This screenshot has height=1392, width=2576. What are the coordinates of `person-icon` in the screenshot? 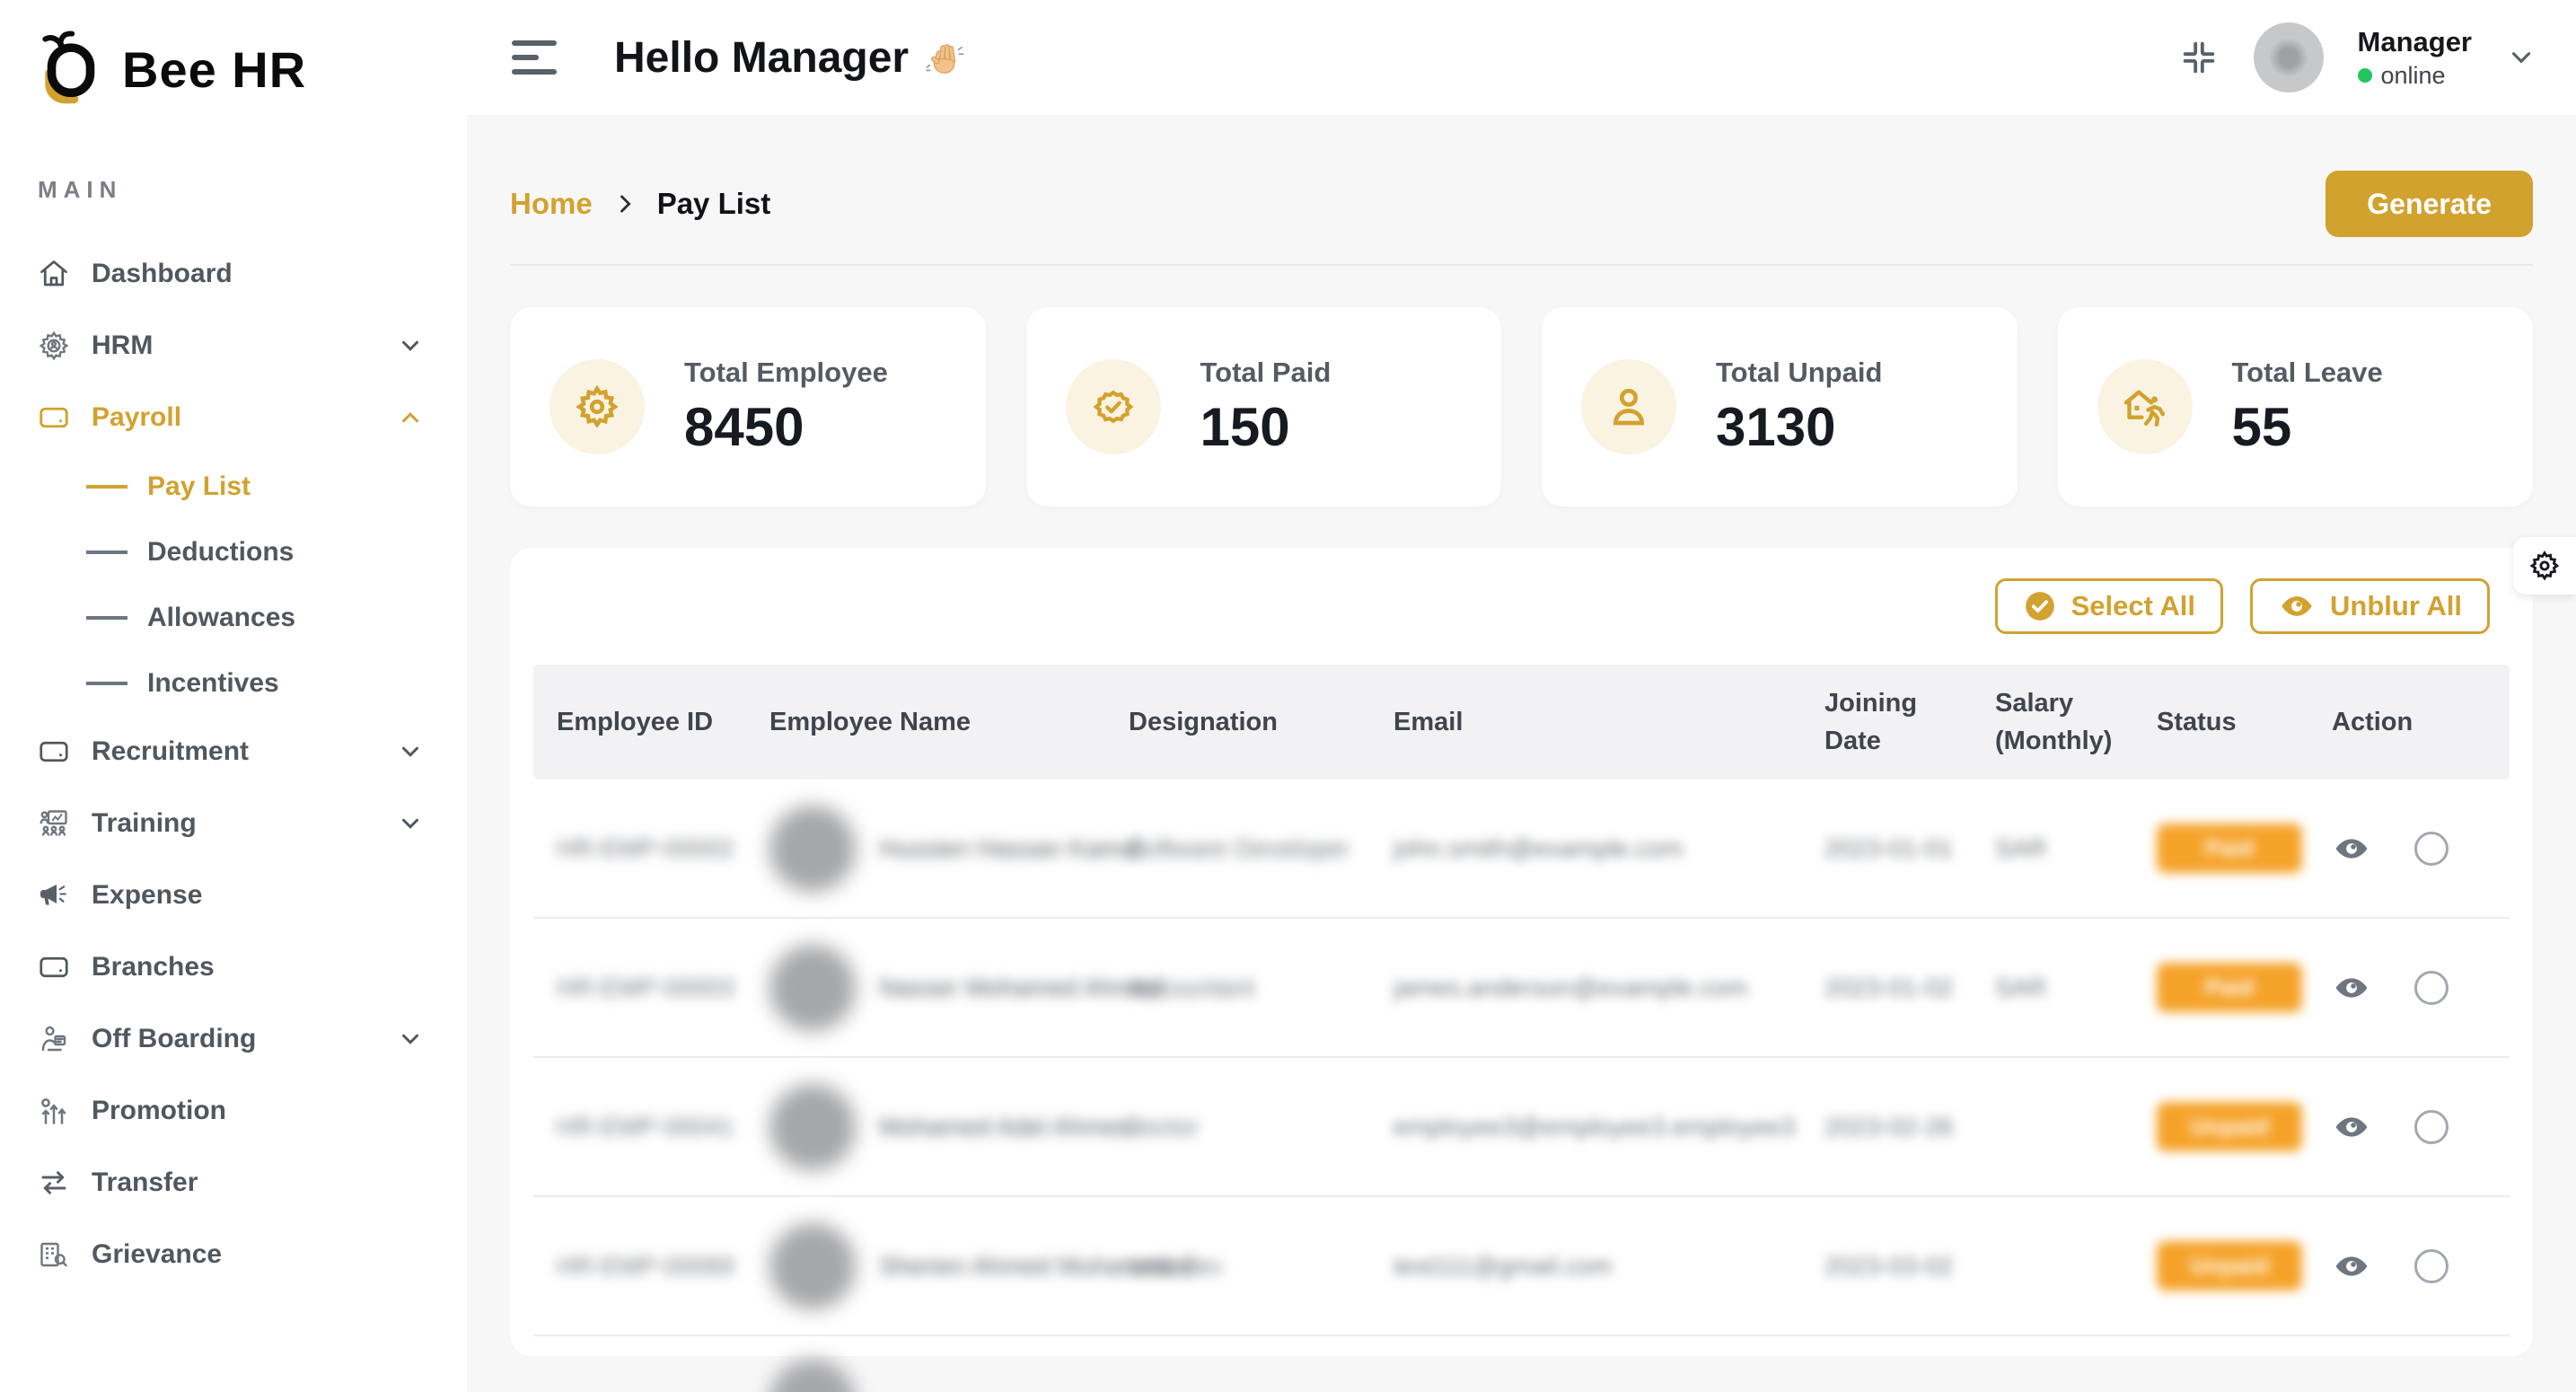 It's located at (1628, 406).